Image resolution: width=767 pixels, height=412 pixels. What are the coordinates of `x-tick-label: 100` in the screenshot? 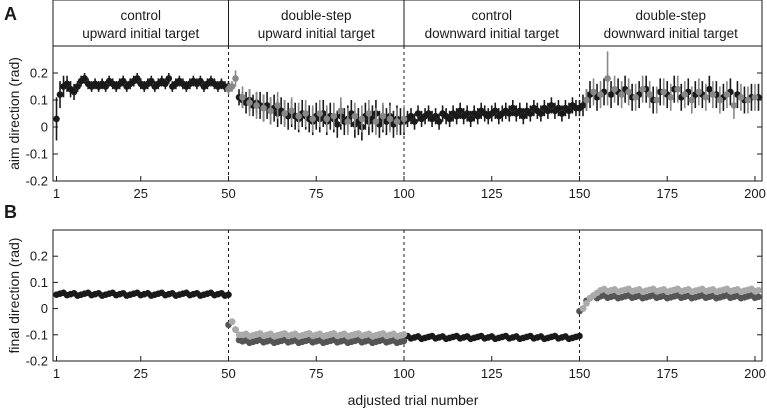 It's located at (404, 373).